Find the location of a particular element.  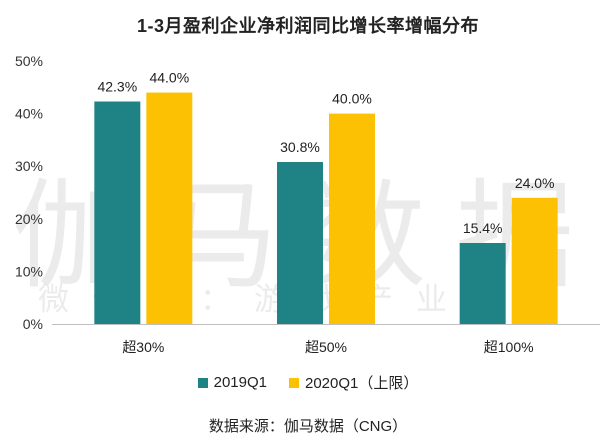

legend-item-2020: 2020Q1（上限） is located at coordinates (353, 382).